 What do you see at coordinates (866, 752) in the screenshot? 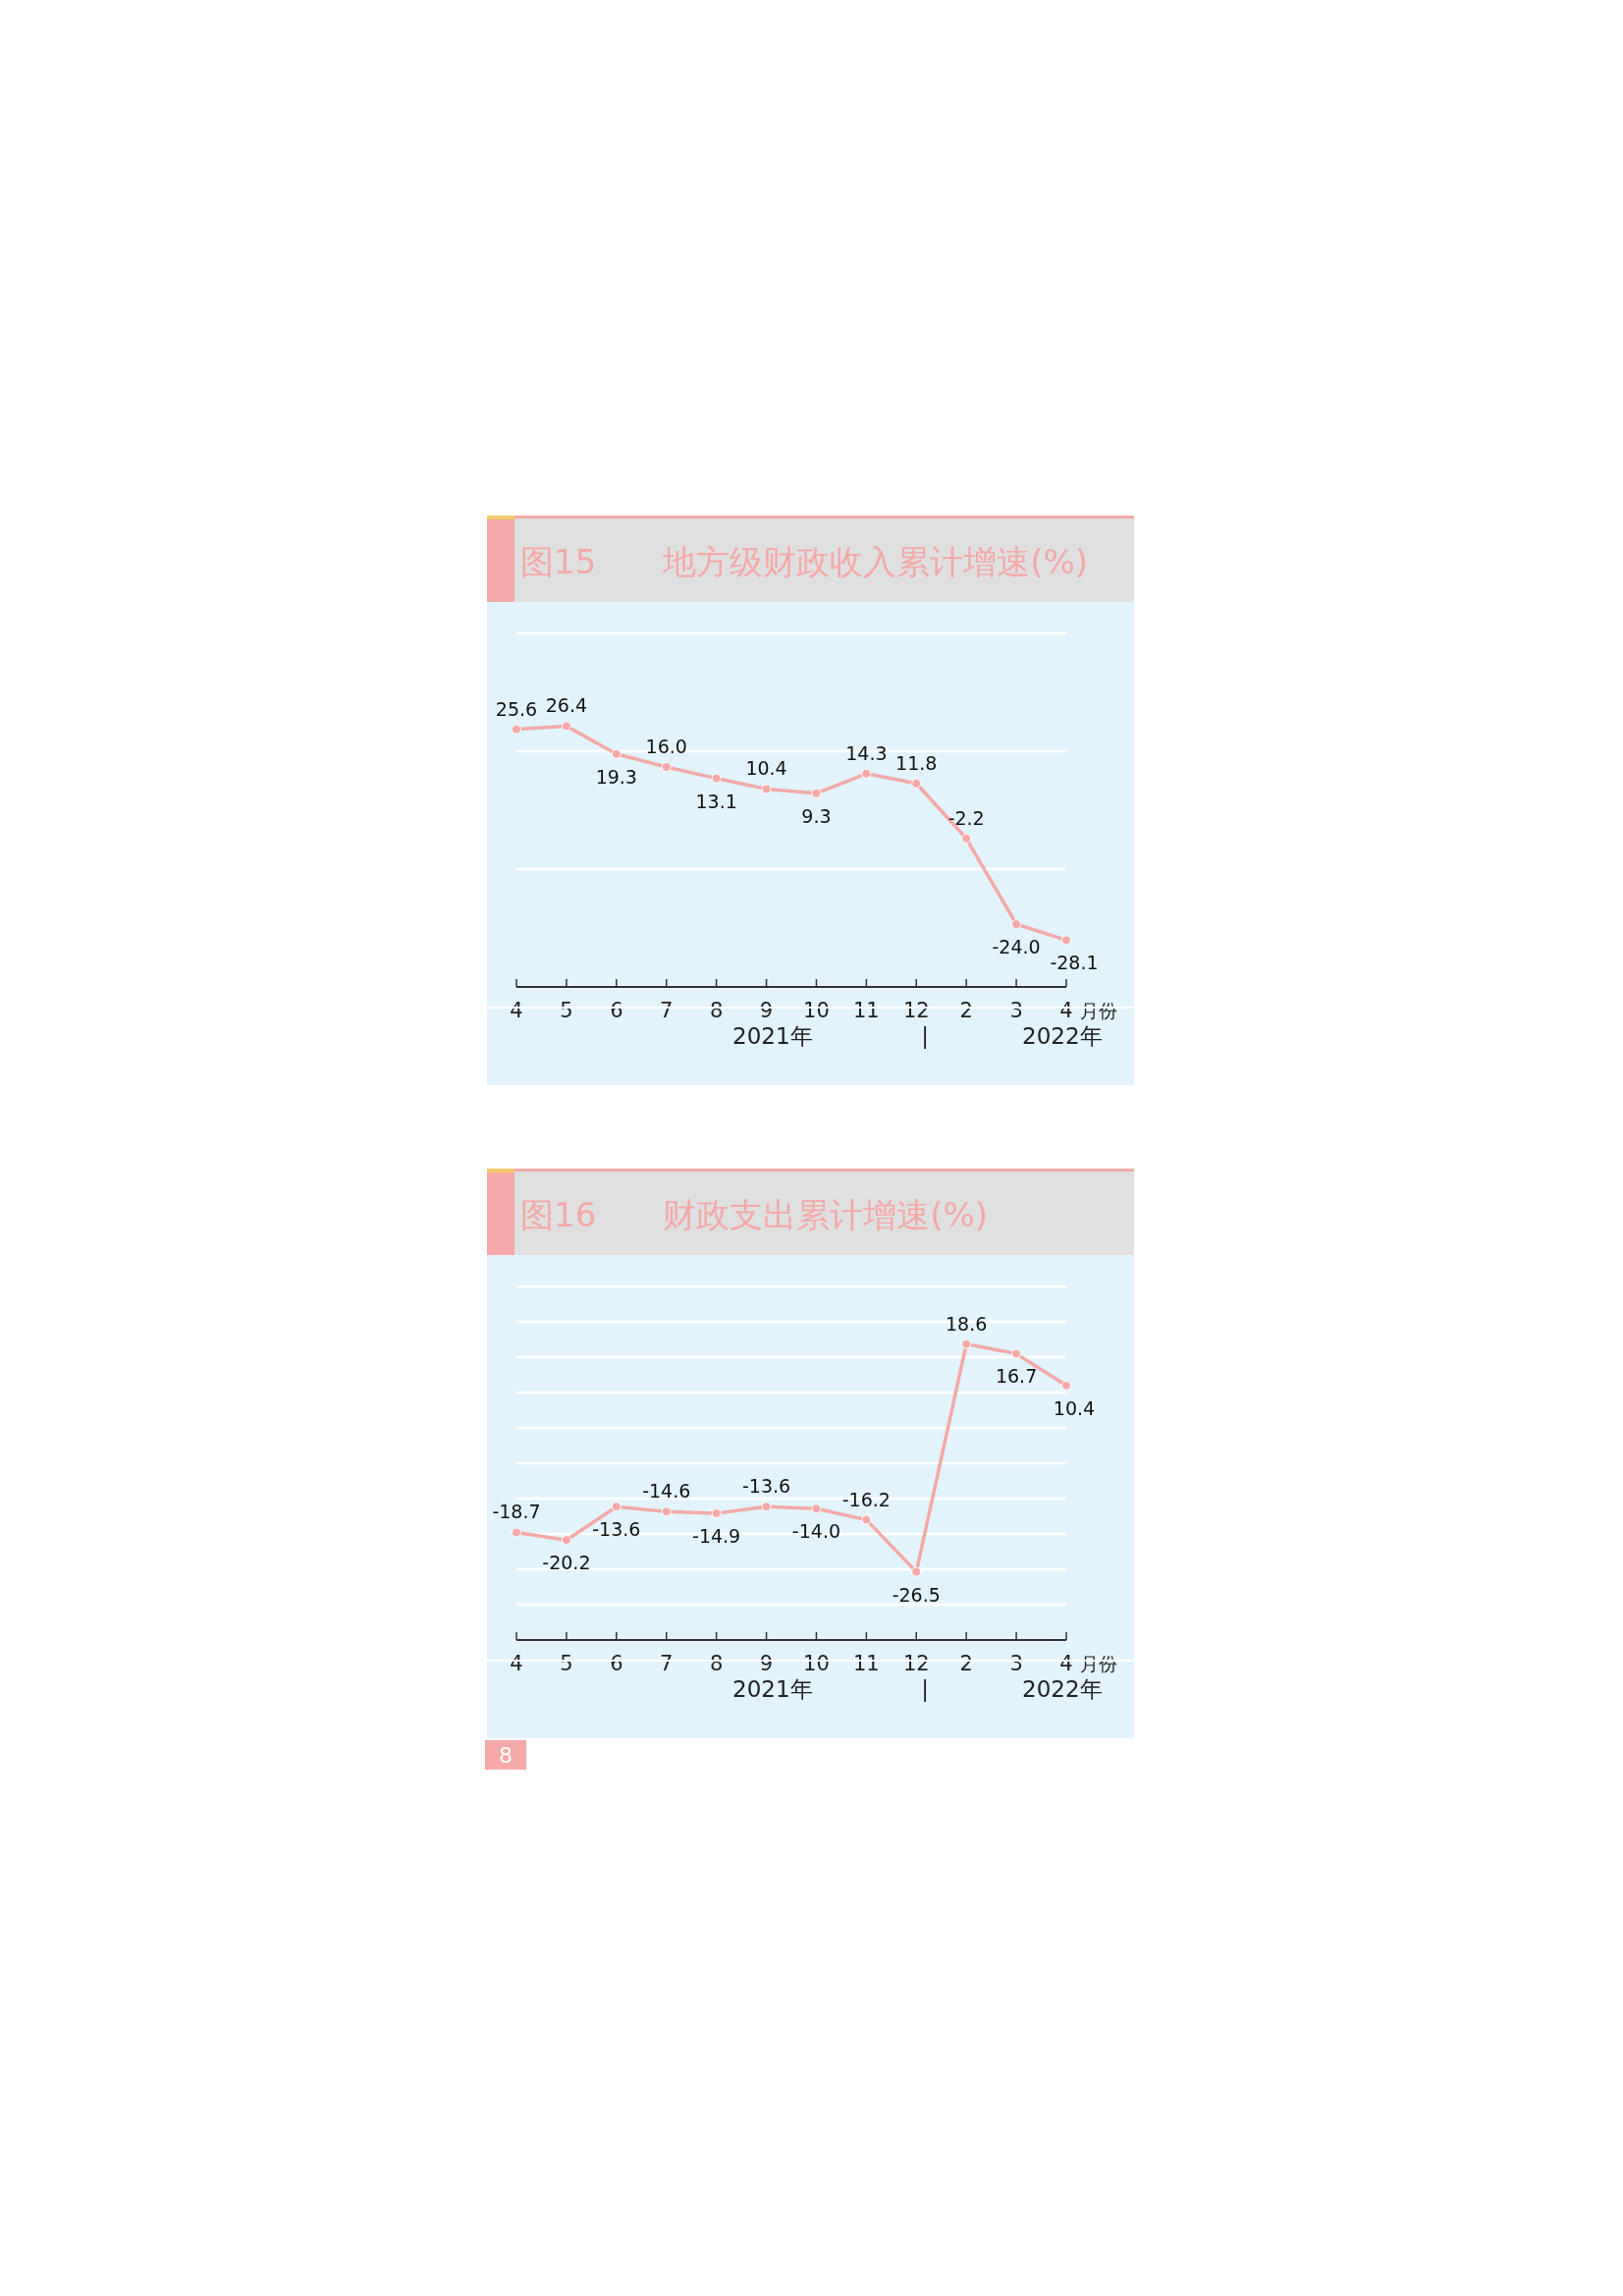
I see `data-label: 14.3` at bounding box center [866, 752].